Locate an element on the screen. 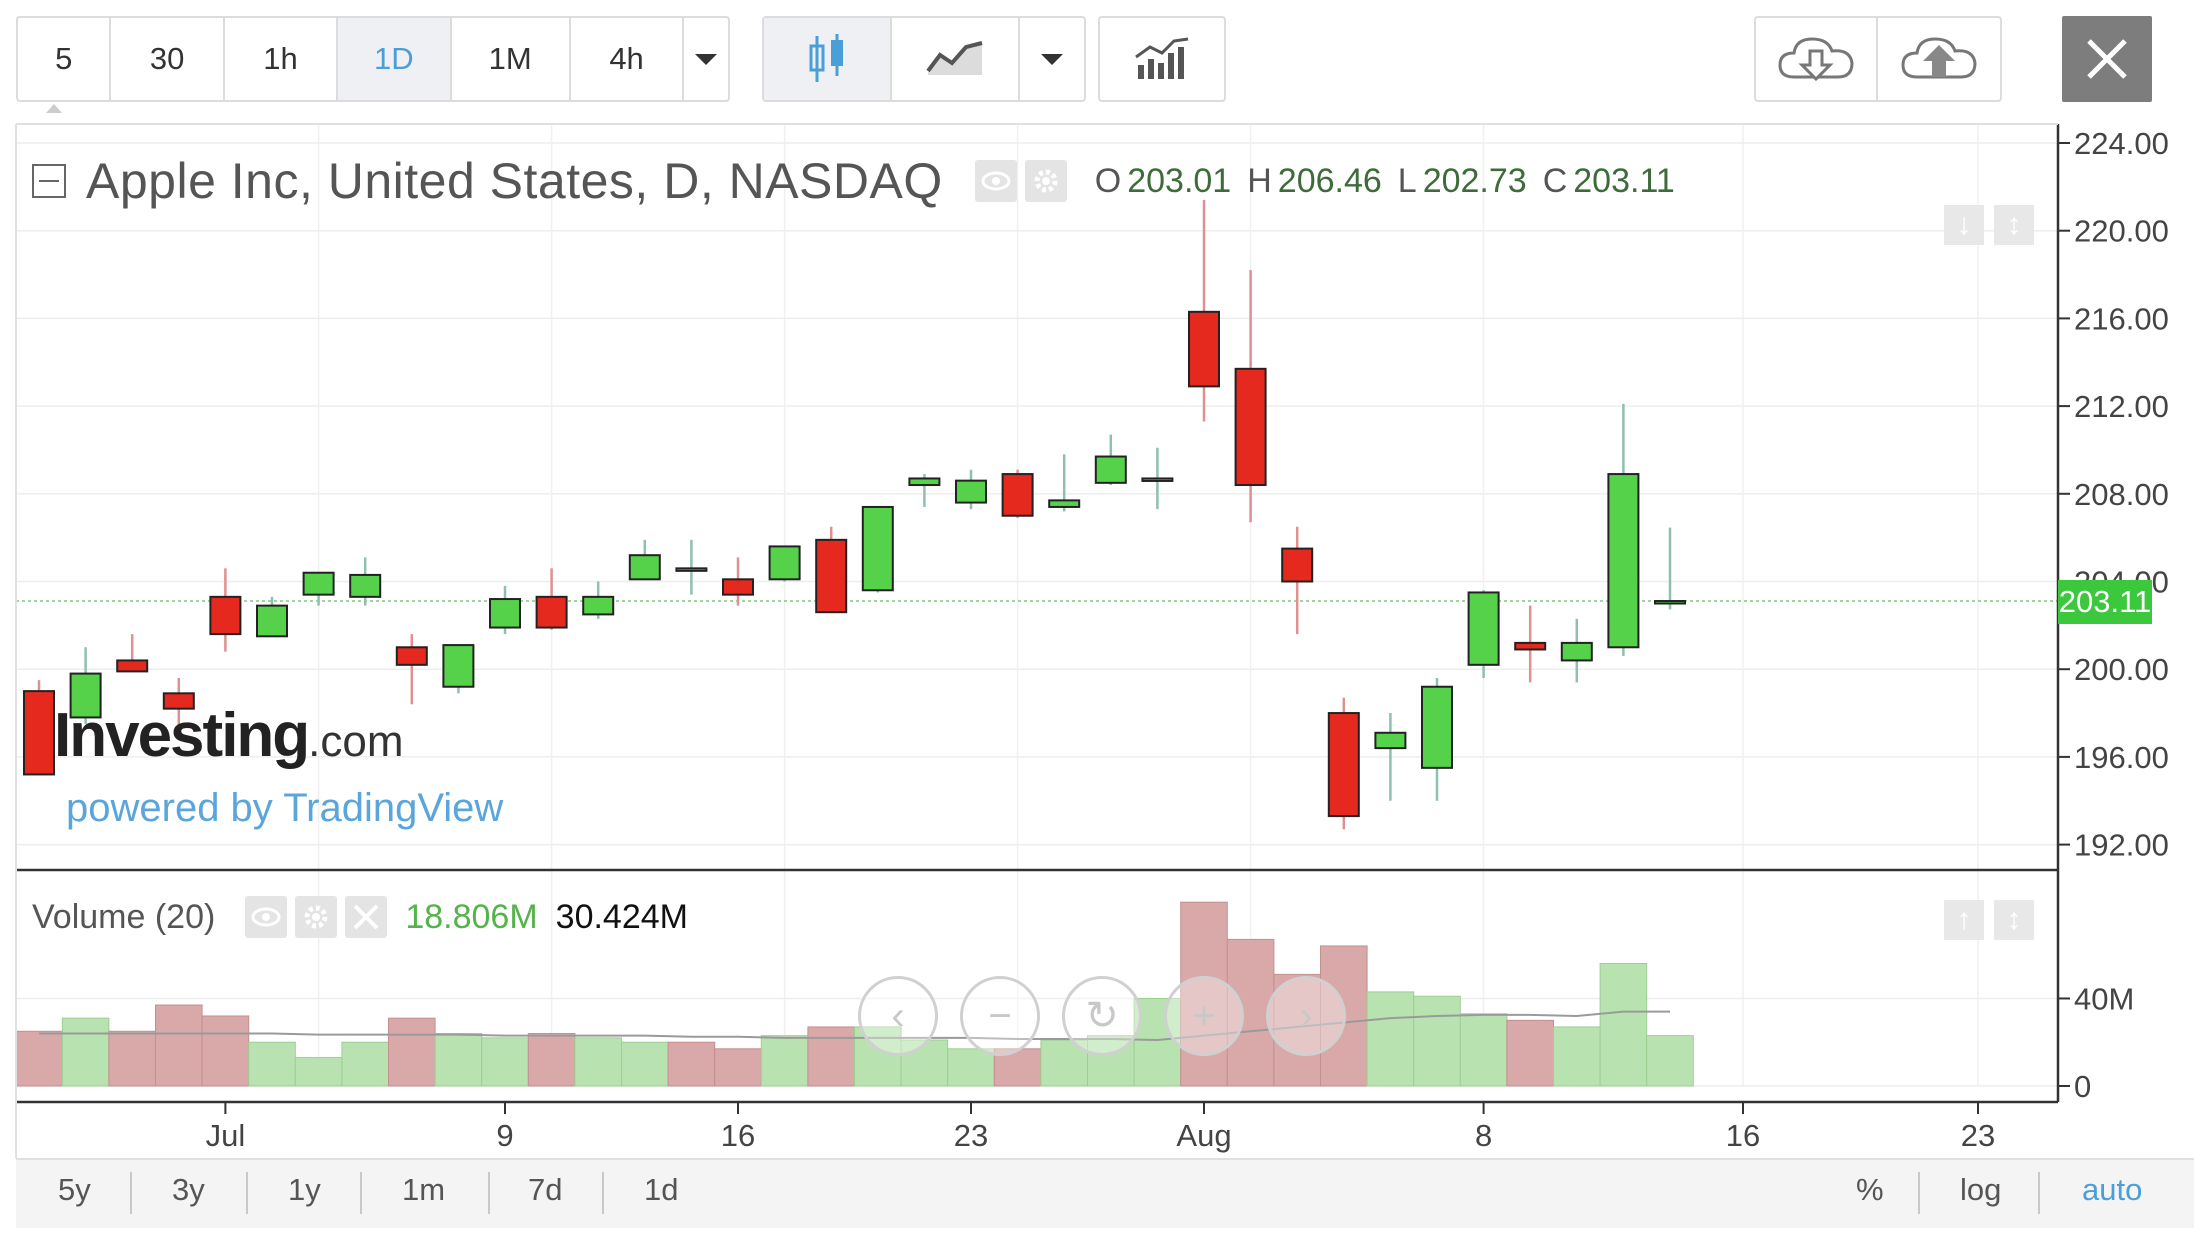 This screenshot has width=2208, height=1242. scroll-left-icon: ‹ is located at coordinates (898, 1016).